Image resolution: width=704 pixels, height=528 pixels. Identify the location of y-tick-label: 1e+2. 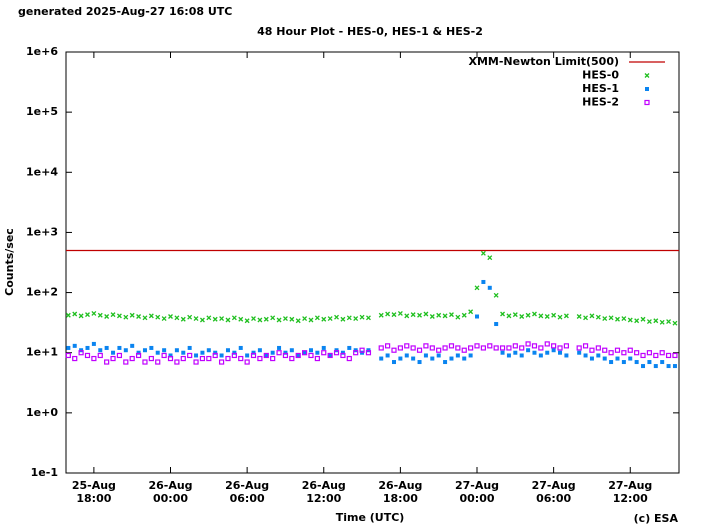
(42, 292).